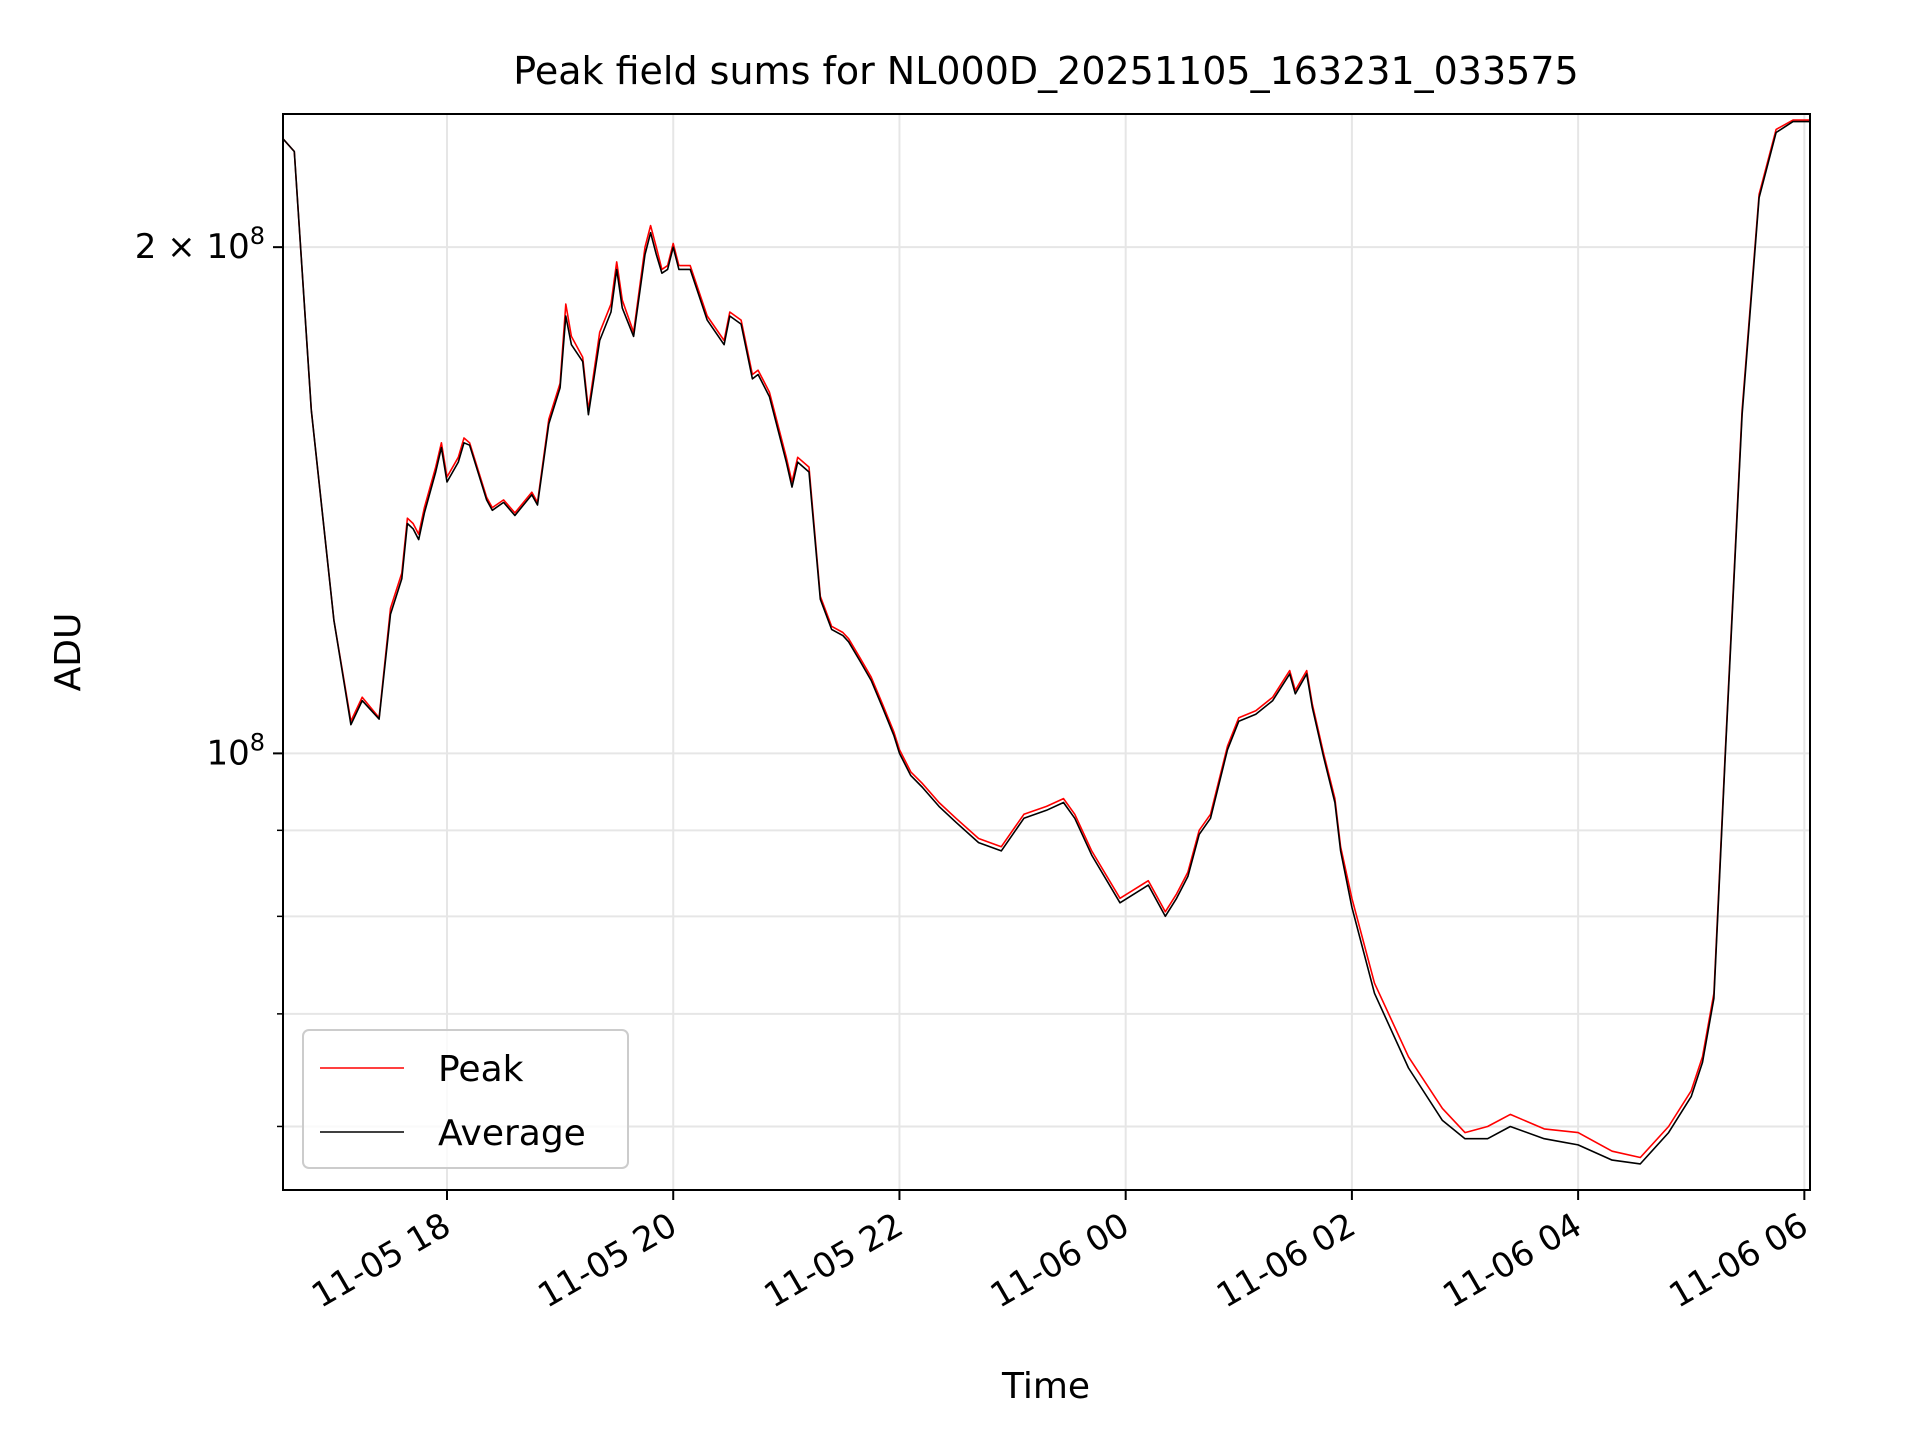  What do you see at coordinates (235, 750) in the screenshot?
I see `y-tick-label: 108` at bounding box center [235, 750].